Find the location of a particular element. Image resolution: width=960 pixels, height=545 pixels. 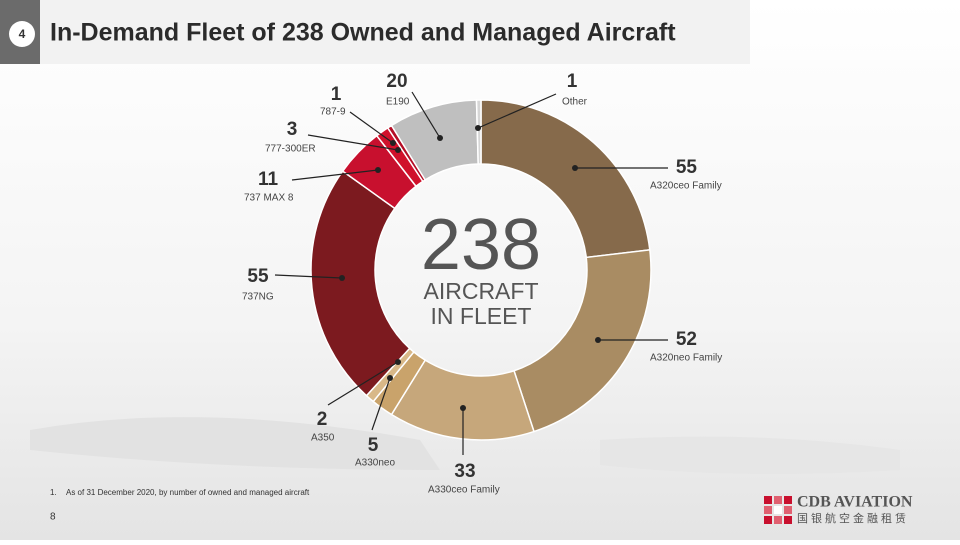

title-bar is located at coordinates (386, 32).